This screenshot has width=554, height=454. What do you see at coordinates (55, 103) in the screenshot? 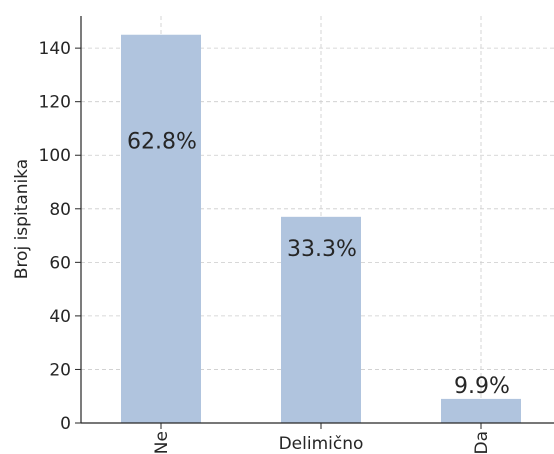
I see `y-tick-label: 120` at bounding box center [55, 103].